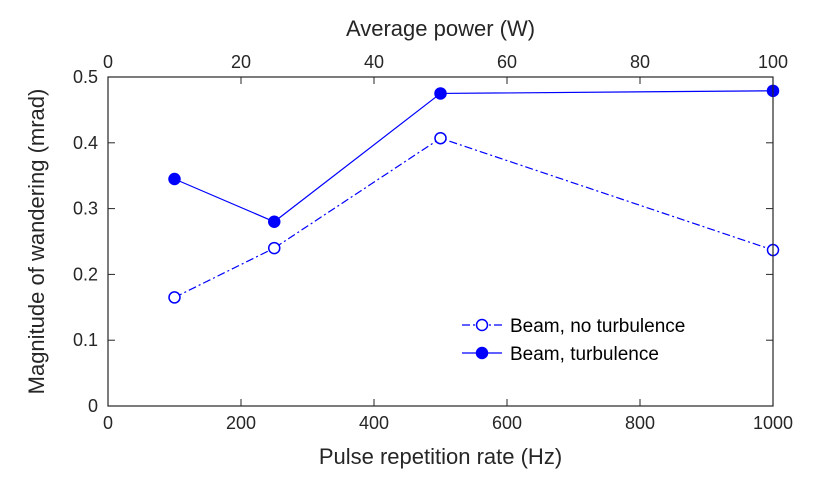 This screenshot has height=480, width=830. What do you see at coordinates (85, 340) in the screenshot?
I see `y-tick-label: 0.1` at bounding box center [85, 340].